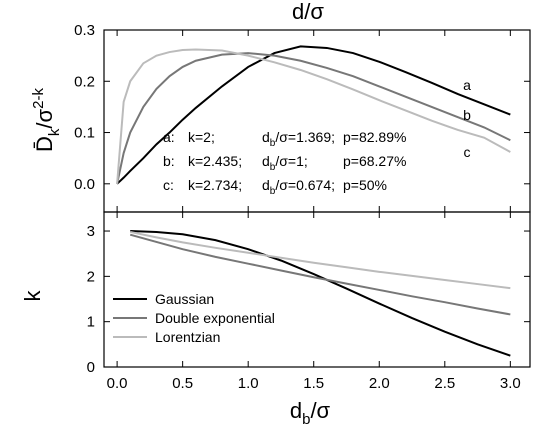 The image size is (548, 427). What do you see at coordinates (187, 337) in the screenshot?
I see `legend-label: Lorentzian` at bounding box center [187, 337].